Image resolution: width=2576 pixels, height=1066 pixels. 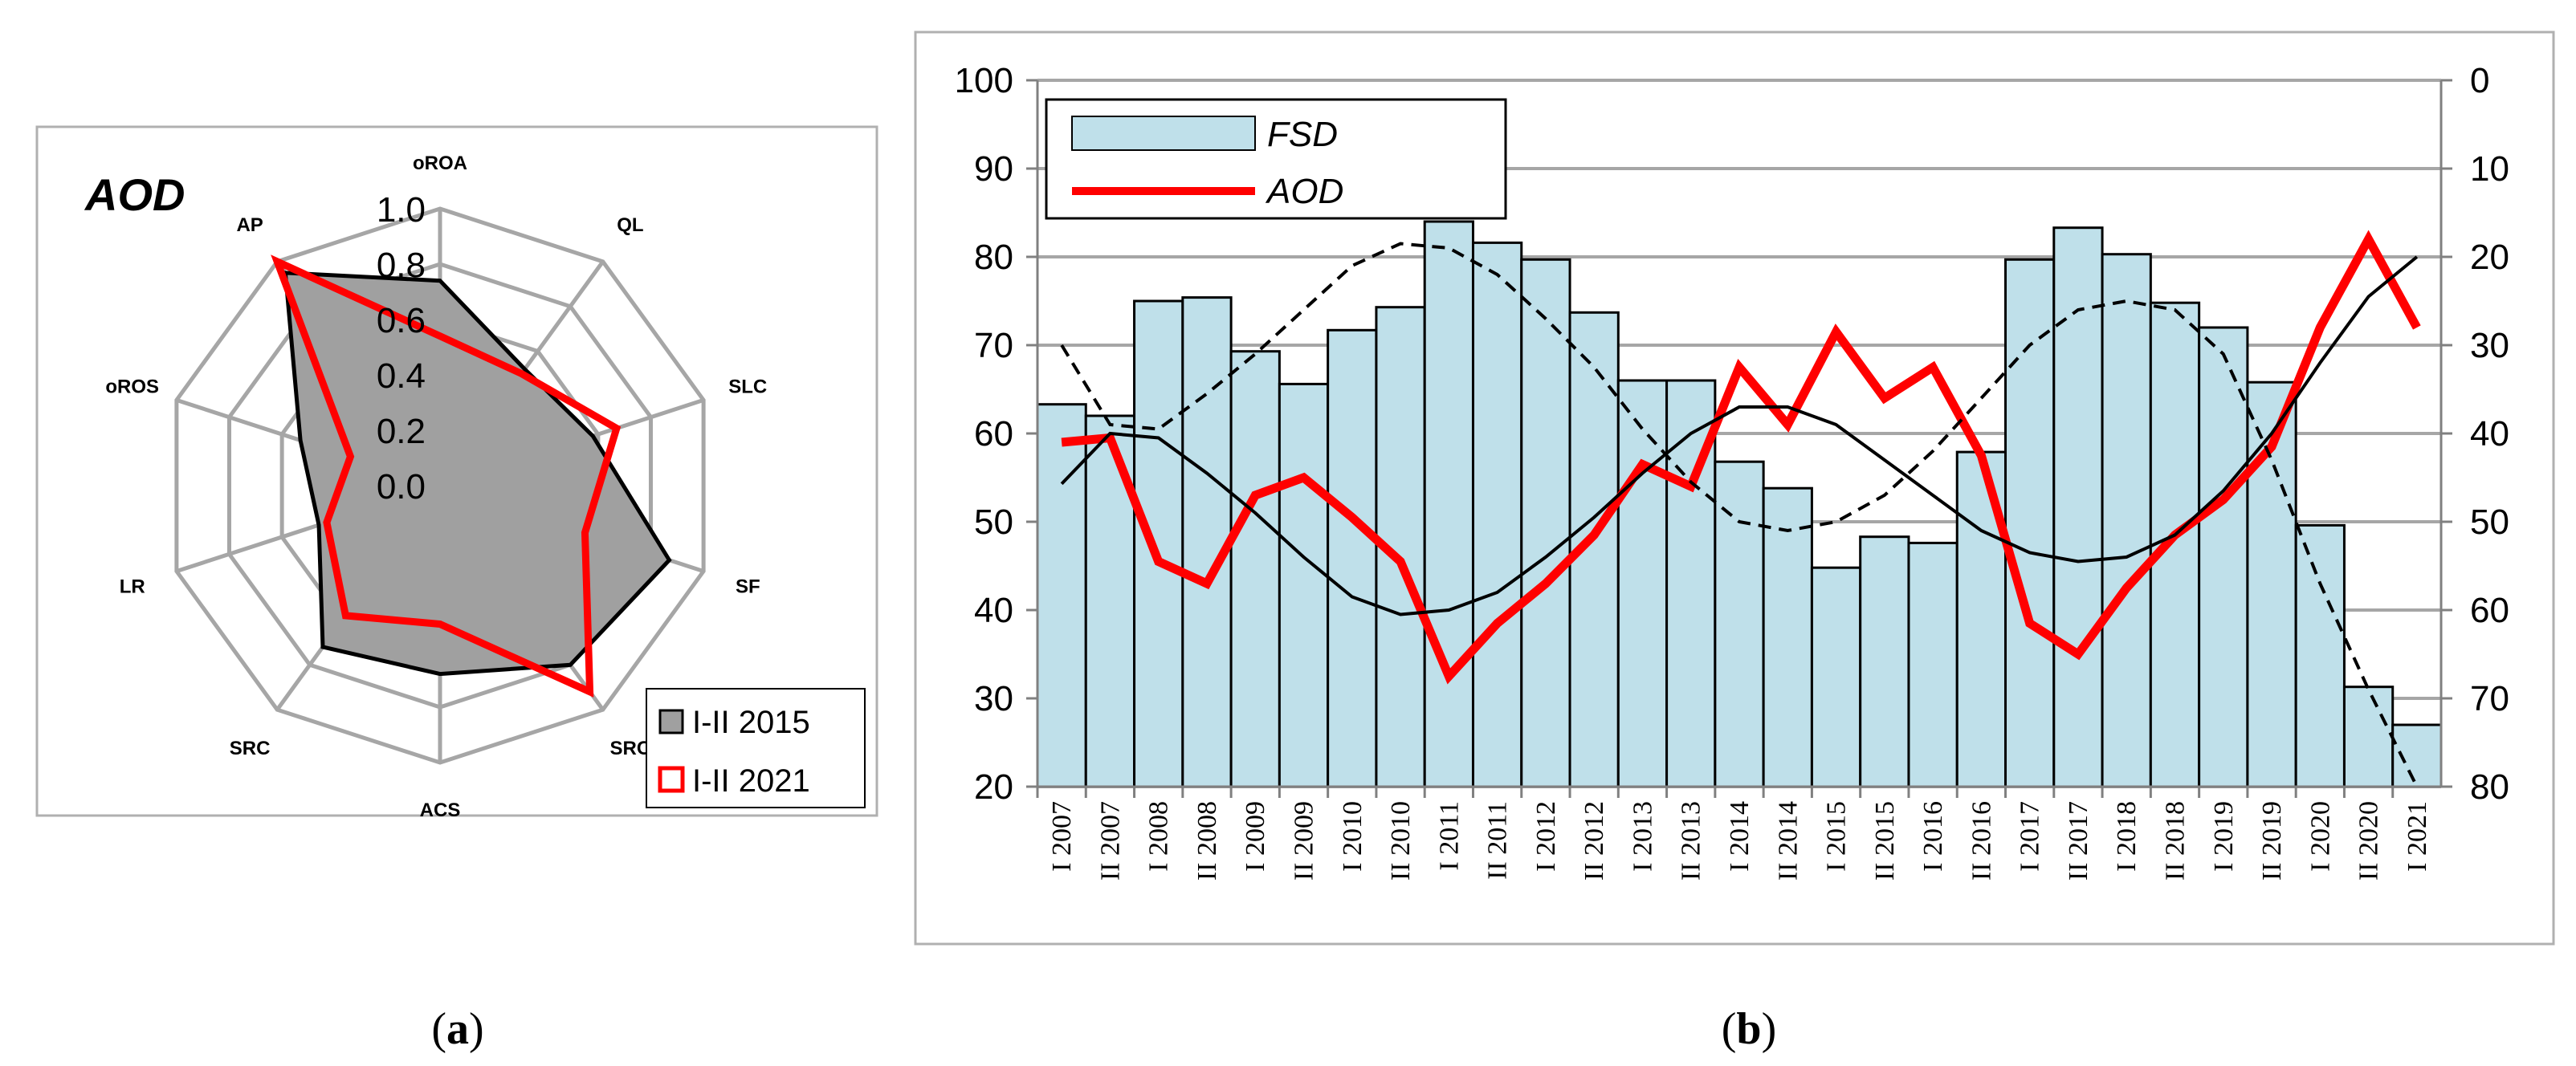 I want to click on radar-axis-label: oROS, so click(x=132, y=386).